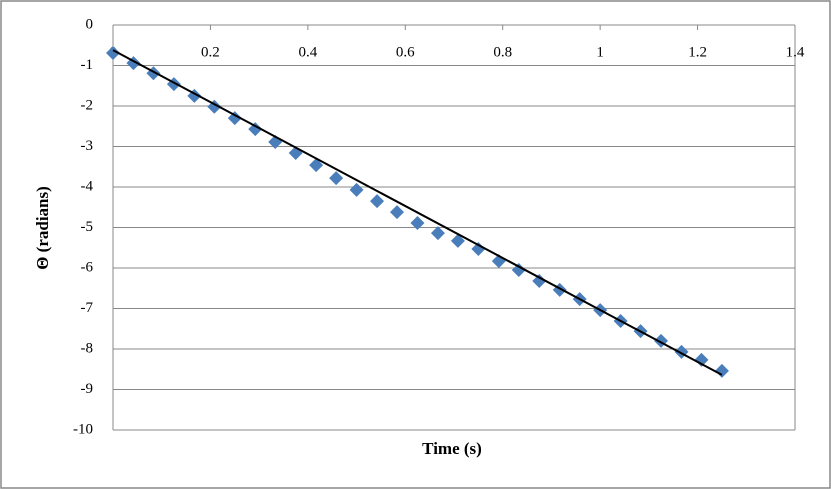 The width and height of the screenshot is (831, 489). What do you see at coordinates (87, 105) in the screenshot?
I see `y-tick-label: -2` at bounding box center [87, 105].